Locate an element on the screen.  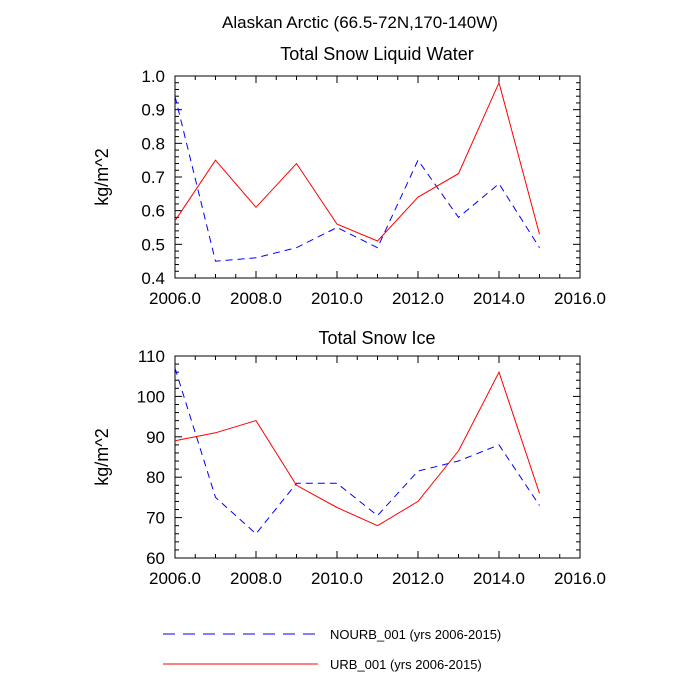
panel-1-title: Total Snow Liquid Water is located at coordinates (376, 54).